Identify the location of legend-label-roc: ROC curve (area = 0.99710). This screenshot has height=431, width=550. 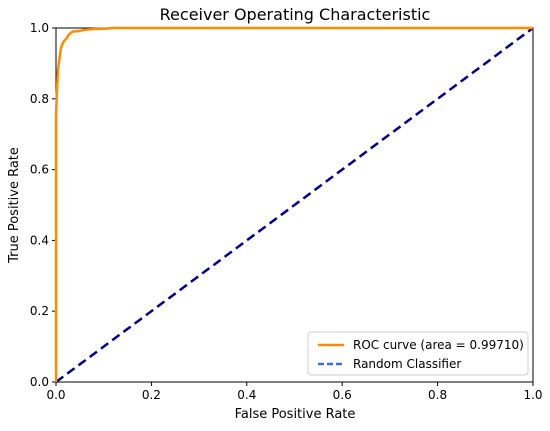
(438, 345).